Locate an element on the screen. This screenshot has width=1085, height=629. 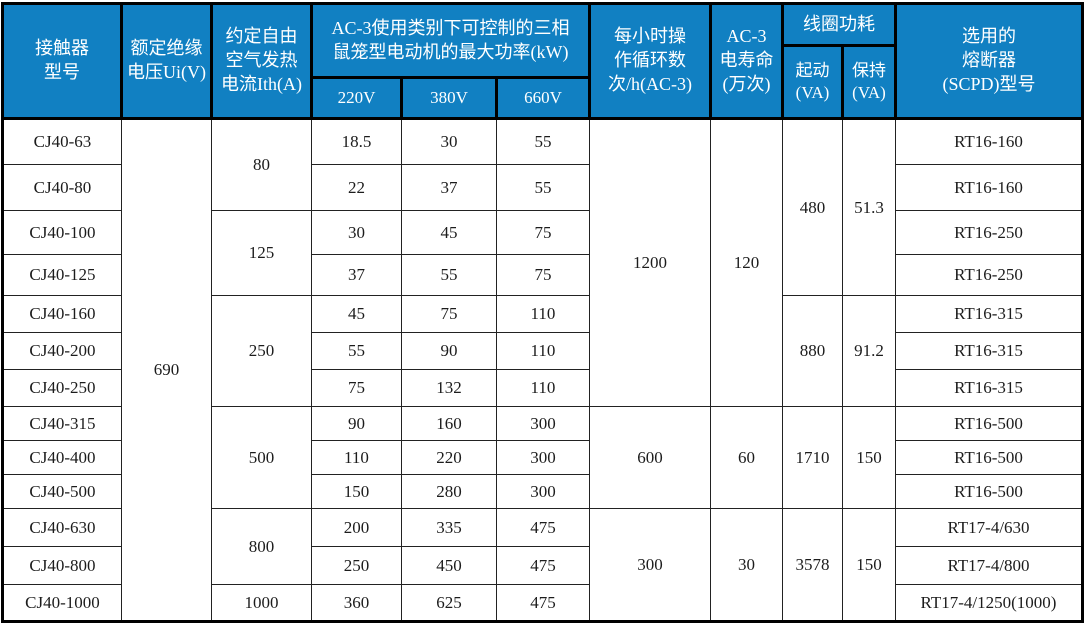
cell-power-220: 75 is located at coordinates (356, 388).